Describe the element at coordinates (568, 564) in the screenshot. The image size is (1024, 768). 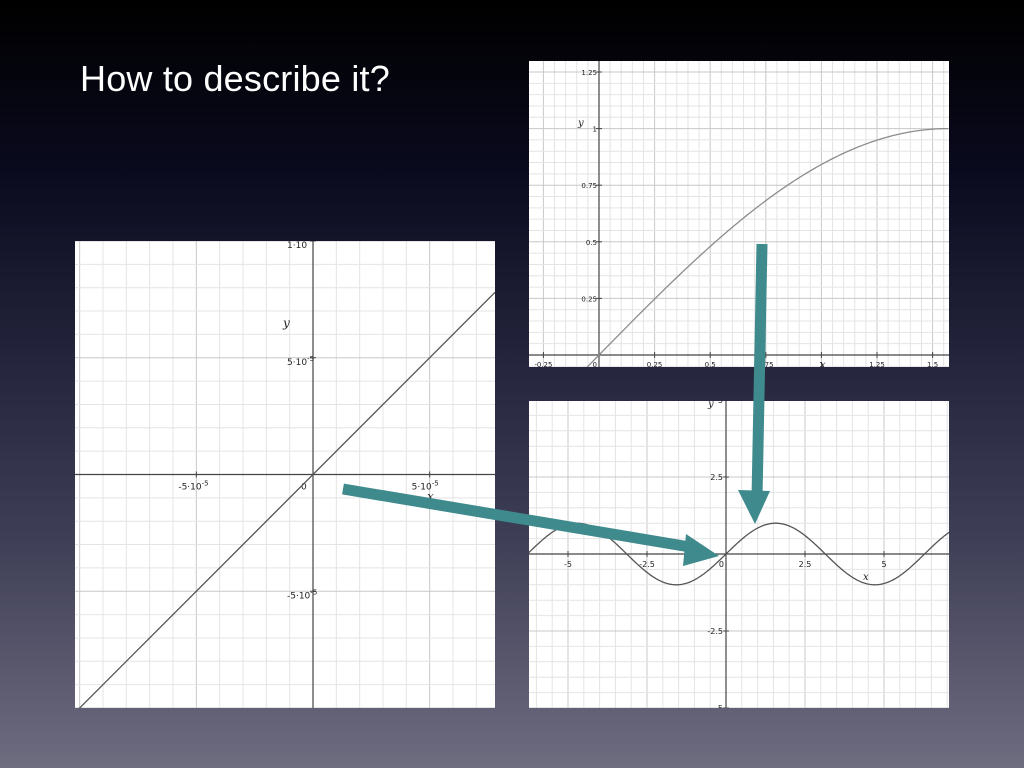
I see `wide-x-tick-label: -5` at that location.